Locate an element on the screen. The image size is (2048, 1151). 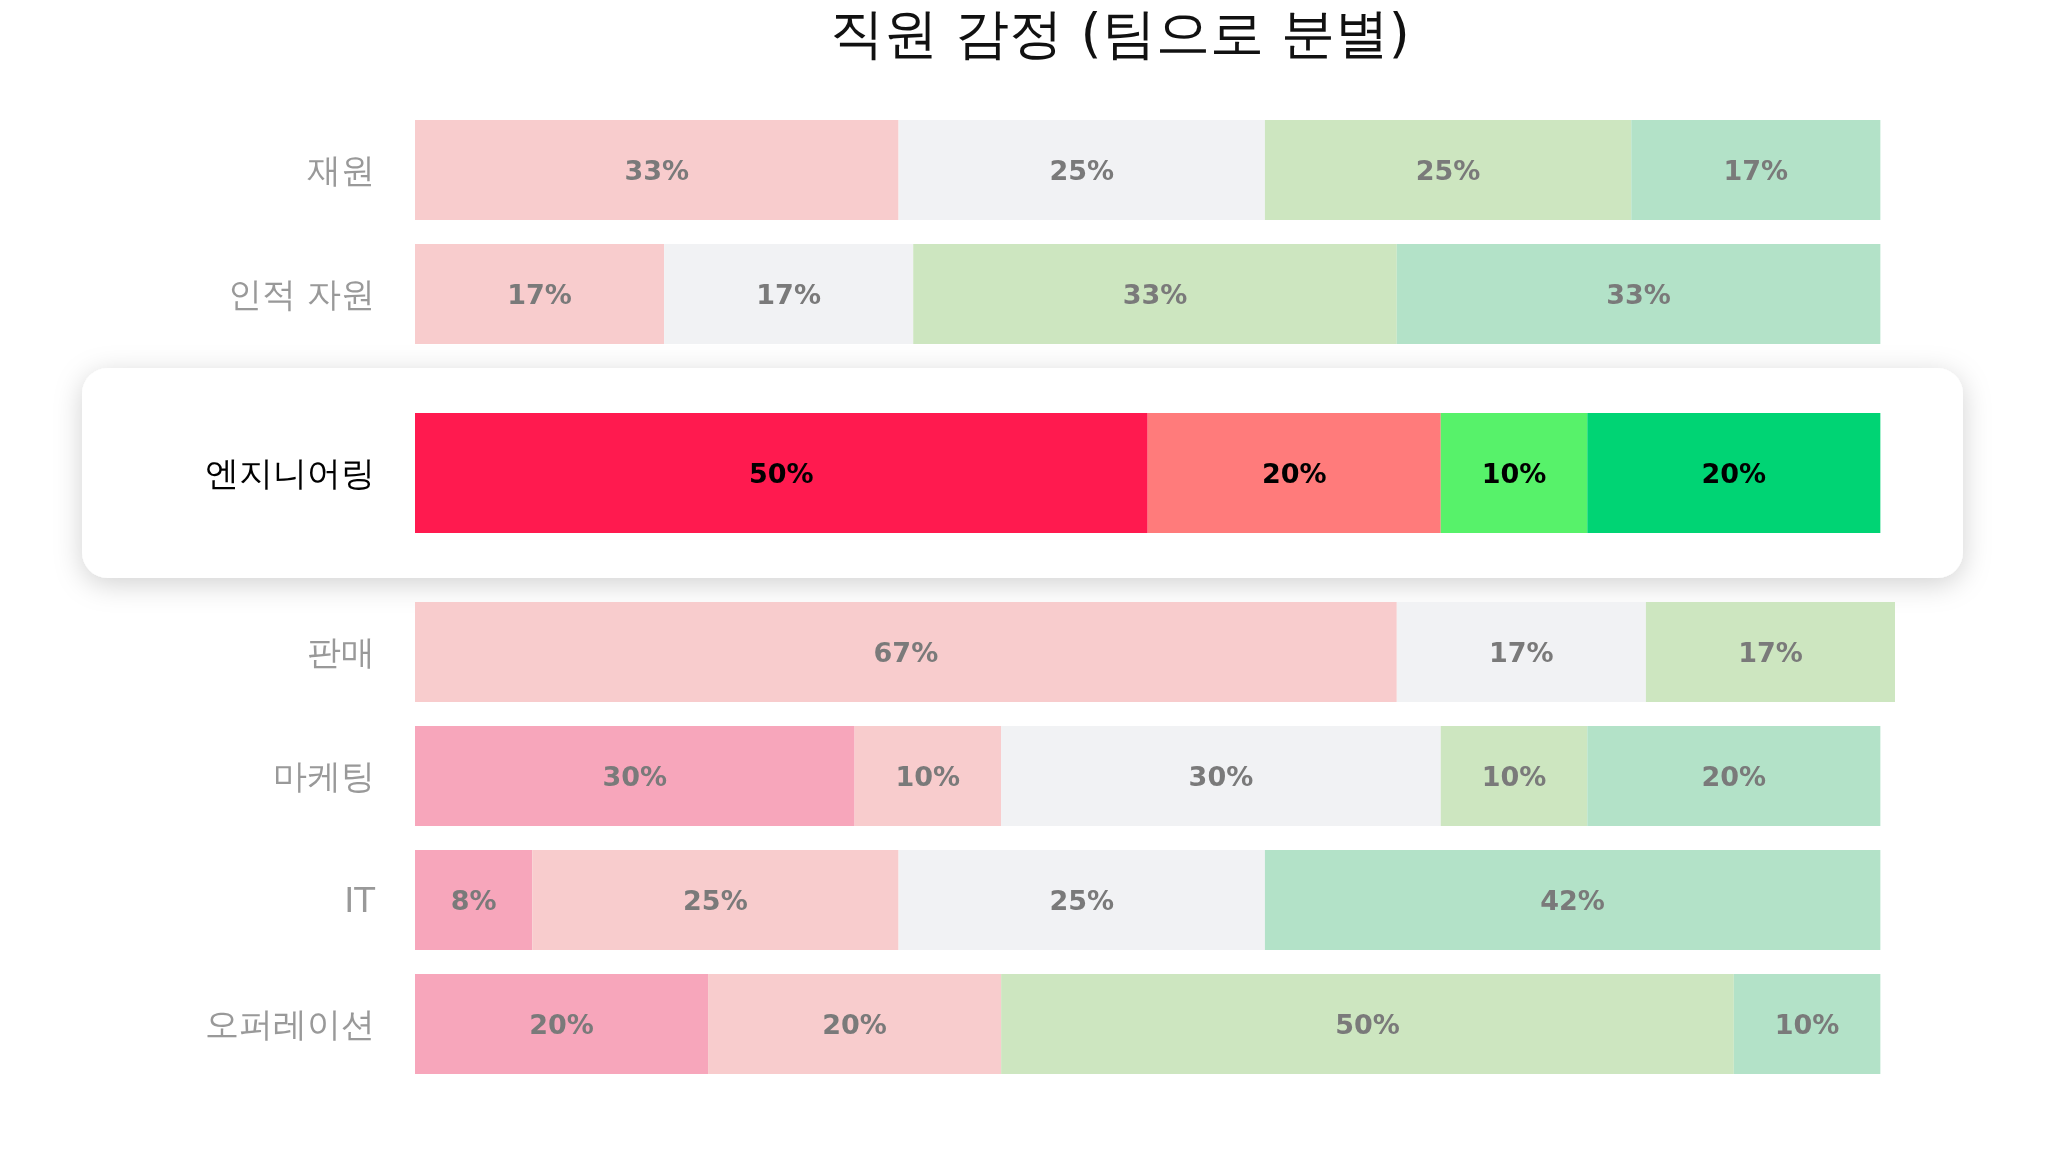
y-tick-label: 재원 is located at coordinates (341, 170).